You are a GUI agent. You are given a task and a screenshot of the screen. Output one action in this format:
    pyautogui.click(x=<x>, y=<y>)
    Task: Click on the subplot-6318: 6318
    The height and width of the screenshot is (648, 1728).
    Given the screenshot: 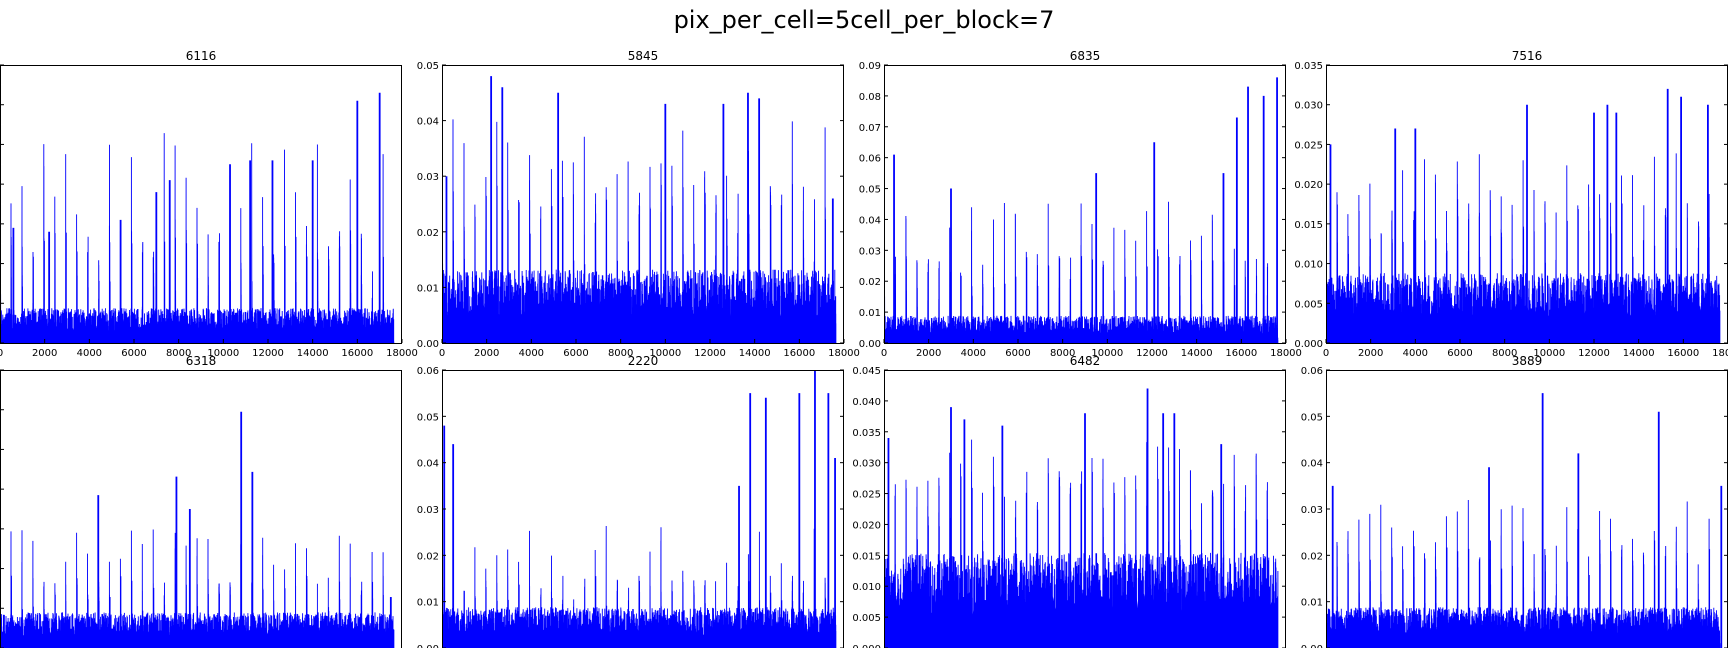 What is the action you would take?
    pyautogui.click(x=201, y=501)
    